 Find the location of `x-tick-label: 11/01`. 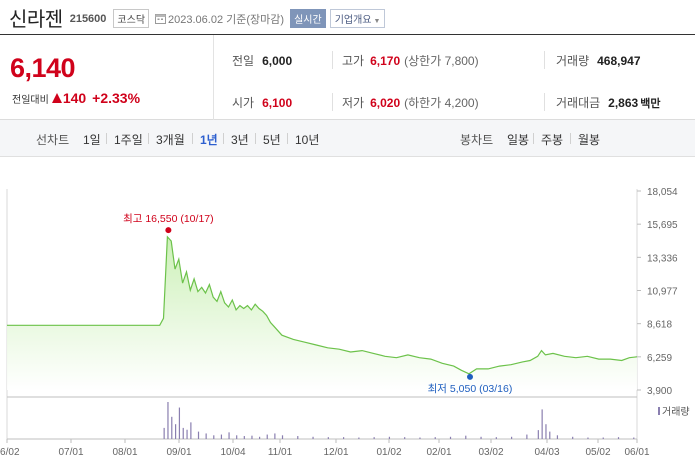

x-tick-label: 11/01 is located at coordinates (280, 452).